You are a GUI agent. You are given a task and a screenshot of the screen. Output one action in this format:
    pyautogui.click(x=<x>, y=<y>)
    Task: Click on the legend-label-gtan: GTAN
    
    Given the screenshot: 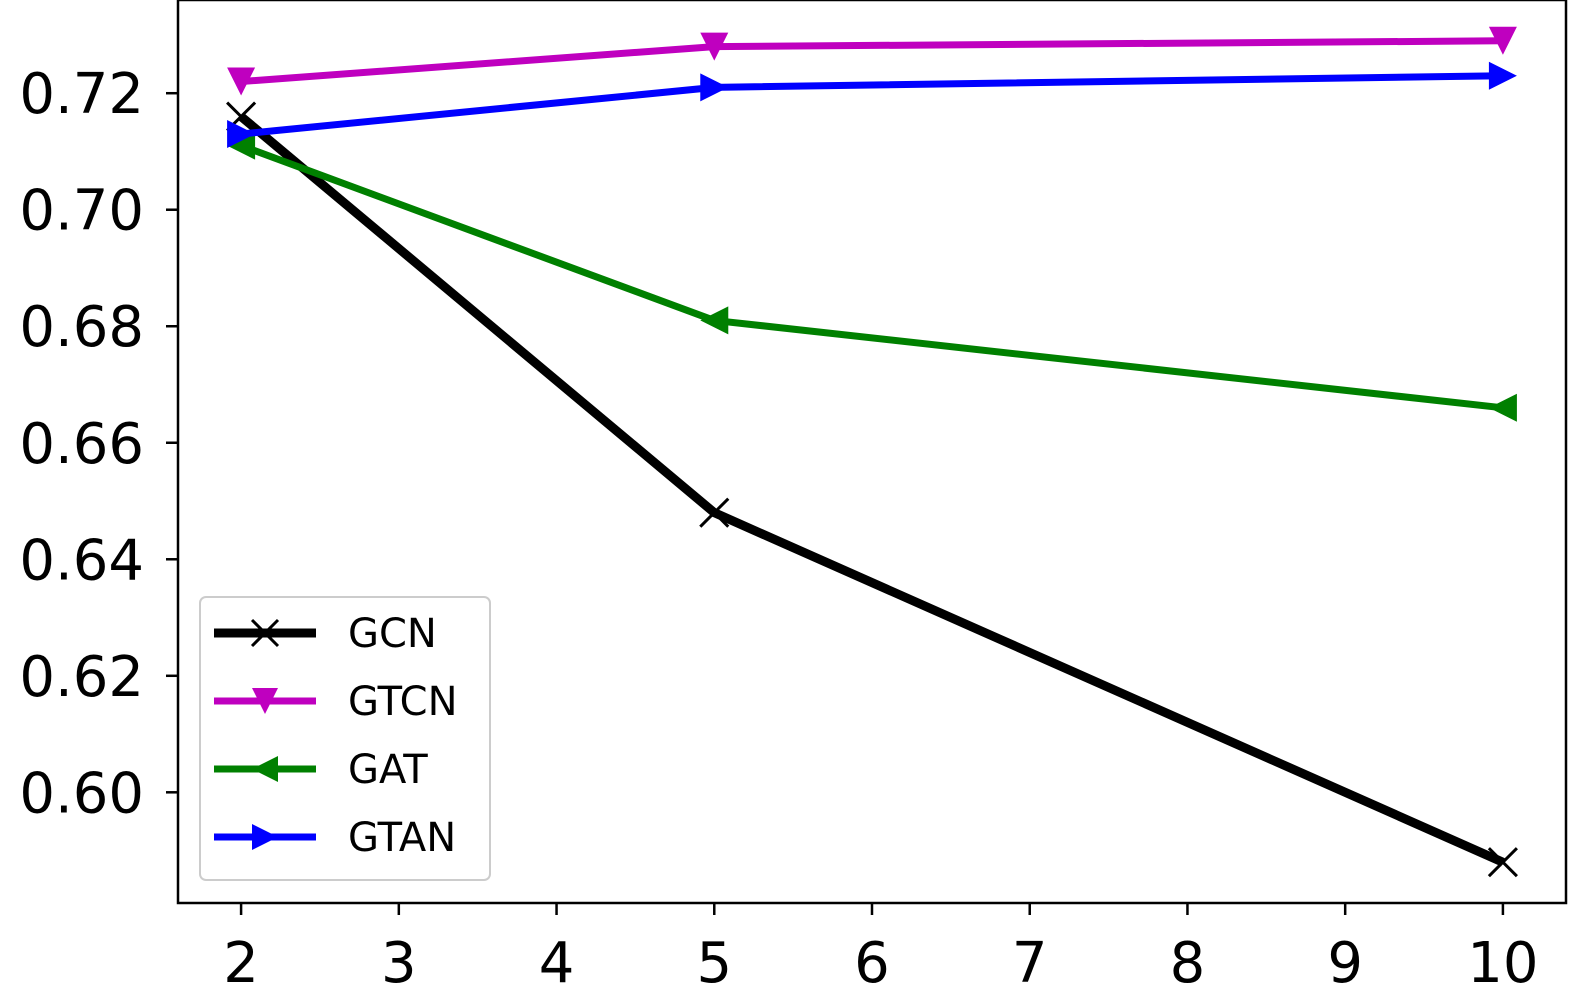 What is the action you would take?
    pyautogui.click(x=402, y=838)
    